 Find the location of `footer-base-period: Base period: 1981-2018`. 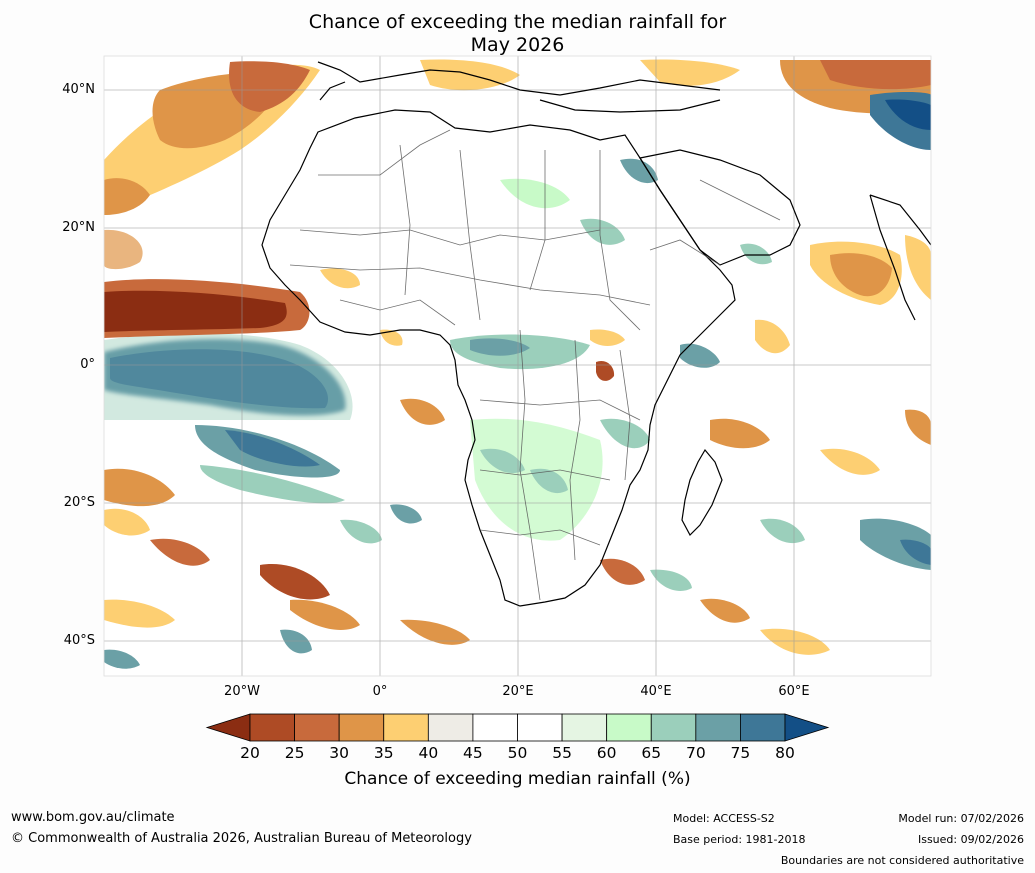

footer-base-period: Base period: 1981-2018 is located at coordinates (739, 839).